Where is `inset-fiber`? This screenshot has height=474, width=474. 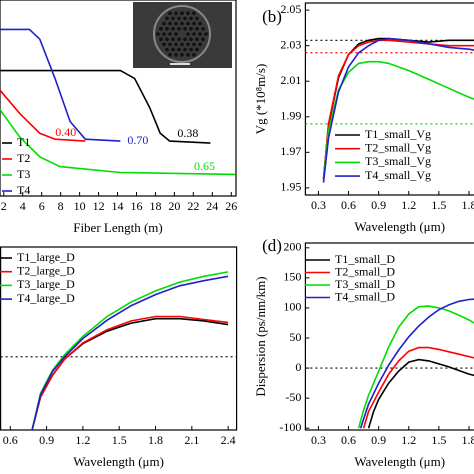
inset-fiber is located at coordinates (182, 34).